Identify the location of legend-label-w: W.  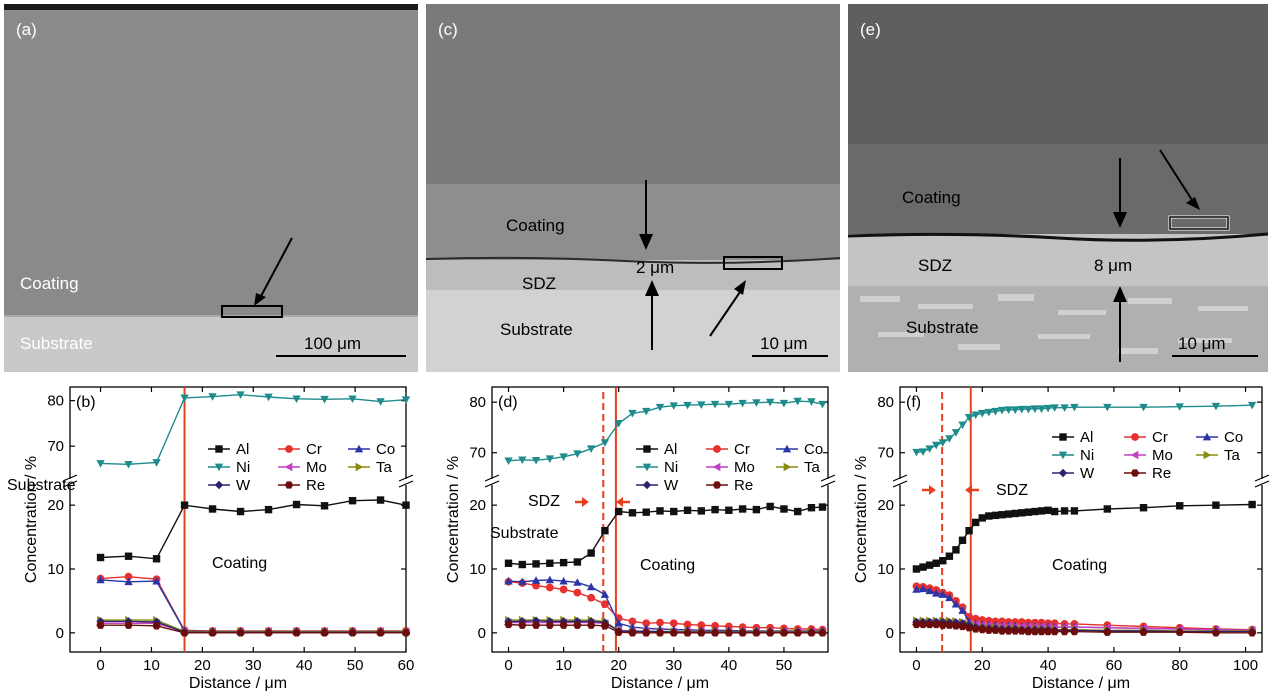
(243, 485).